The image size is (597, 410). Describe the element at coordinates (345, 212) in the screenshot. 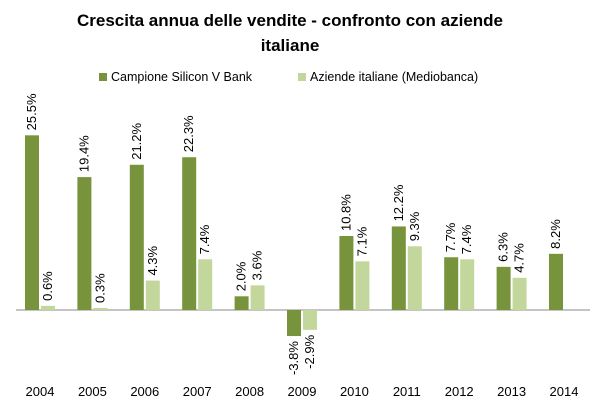

I see `data-label-silicon-v-bank-2010: 10.8%` at that location.